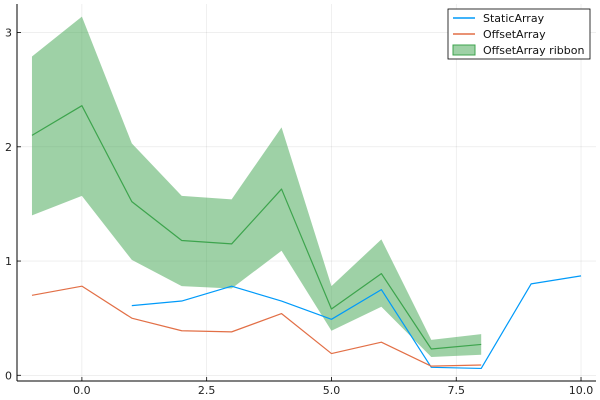  Describe the element at coordinates (8, 147) in the screenshot. I see `y-tick-label: 2` at that location.